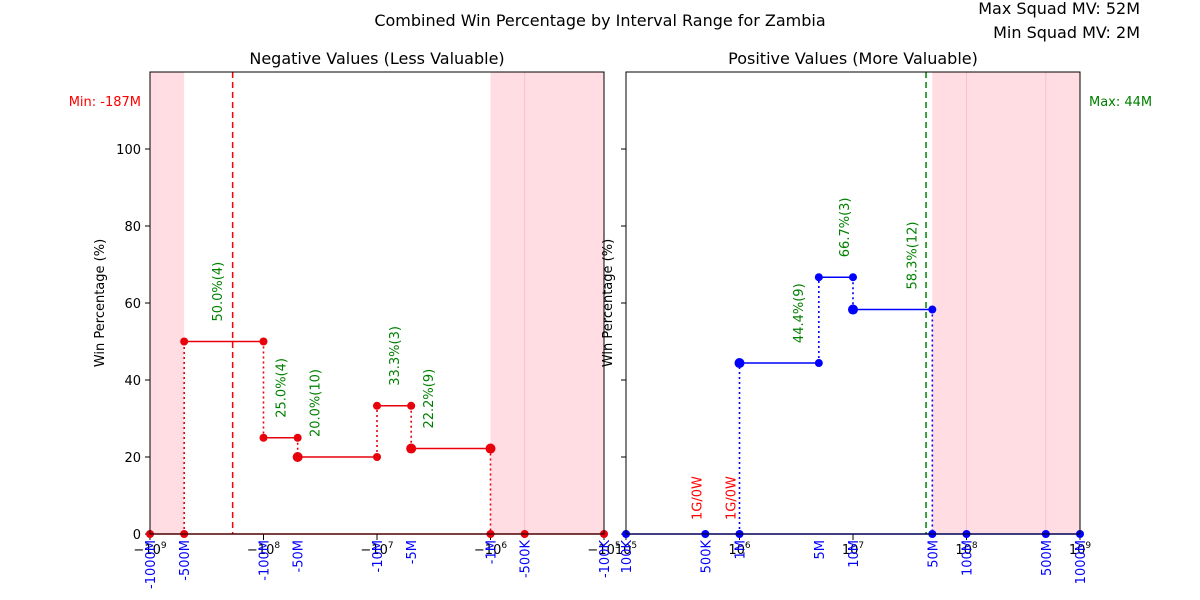  Describe the element at coordinates (132, 458) in the screenshot. I see `y-tick-label: 20` at that location.